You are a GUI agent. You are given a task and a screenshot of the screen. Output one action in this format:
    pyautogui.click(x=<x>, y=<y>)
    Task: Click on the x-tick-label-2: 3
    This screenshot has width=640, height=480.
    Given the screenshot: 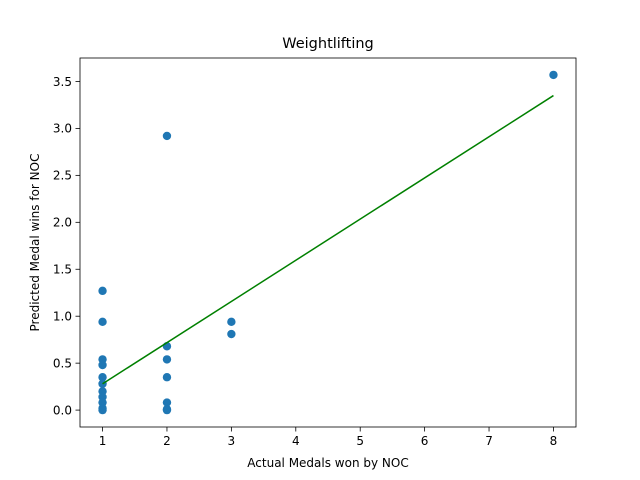 What is the action you would take?
    pyautogui.click(x=232, y=441)
    